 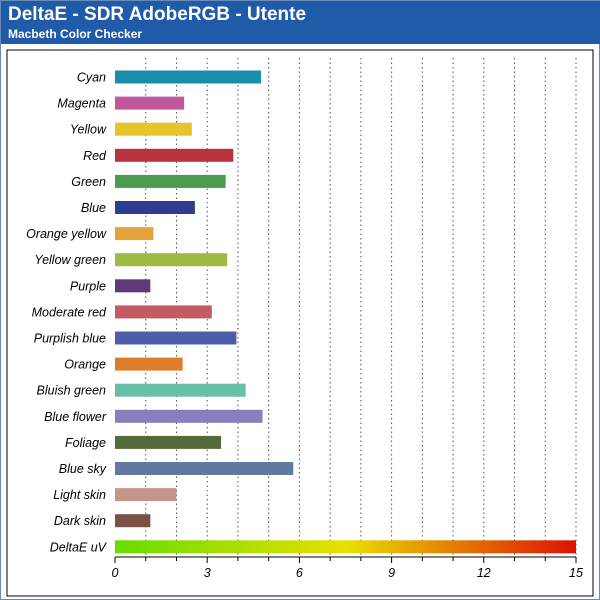 What do you see at coordinates (85, 443) in the screenshot?
I see `category-label: Foliage` at bounding box center [85, 443].